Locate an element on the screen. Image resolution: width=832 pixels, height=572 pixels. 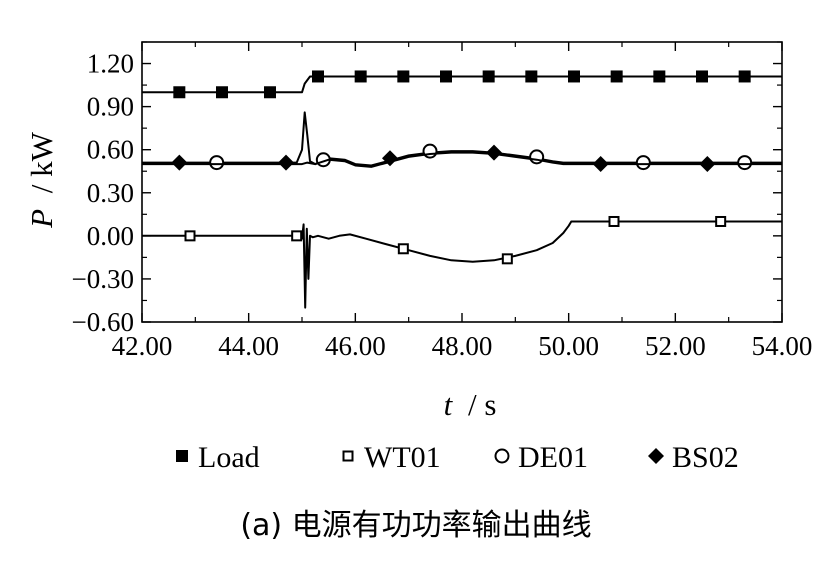
x-axis-variable: t is located at coordinates (449, 404).